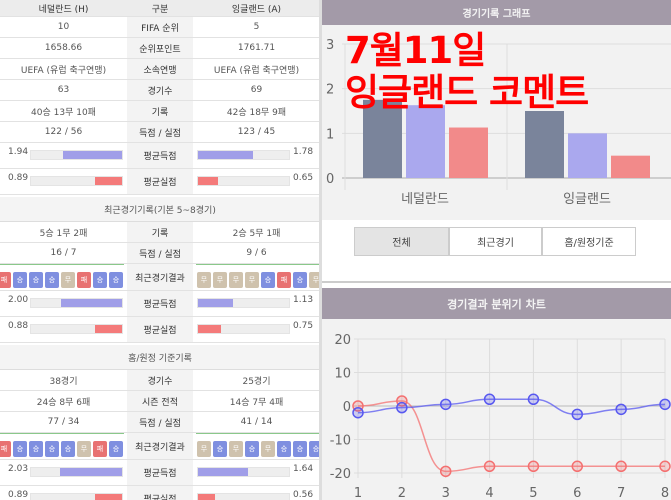 This screenshot has height=500, width=671. Describe the element at coordinates (496, 12) in the screenshot. I see `bar-chart-title: 경기기록 그래프` at that location.